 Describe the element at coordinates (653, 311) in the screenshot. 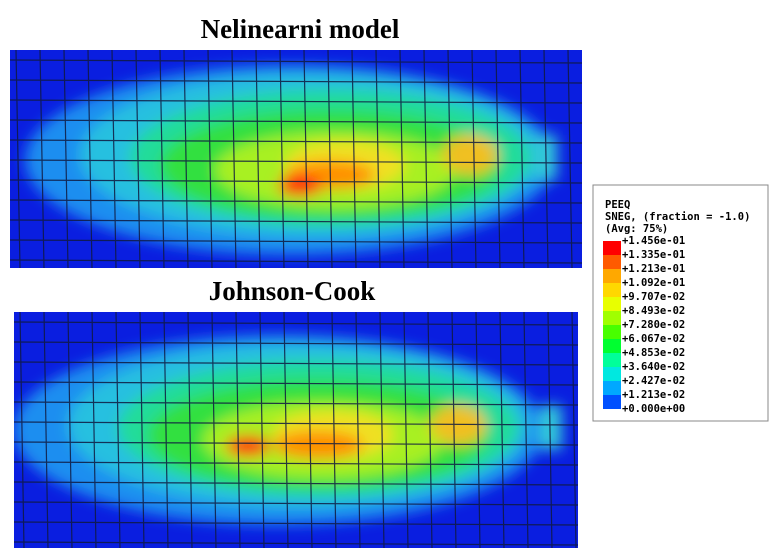

I see `legend-level: +8.493e-02` at that location.